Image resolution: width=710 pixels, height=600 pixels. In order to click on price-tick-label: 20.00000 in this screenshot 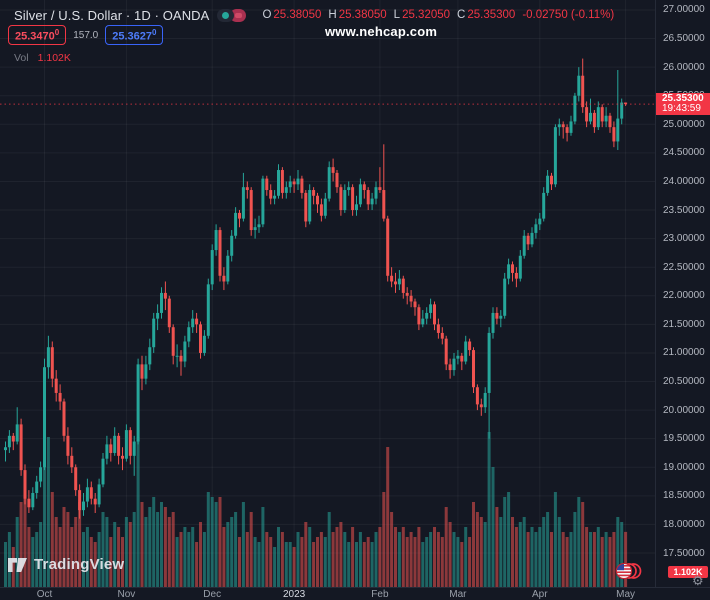, I will do `click(684, 410)`.